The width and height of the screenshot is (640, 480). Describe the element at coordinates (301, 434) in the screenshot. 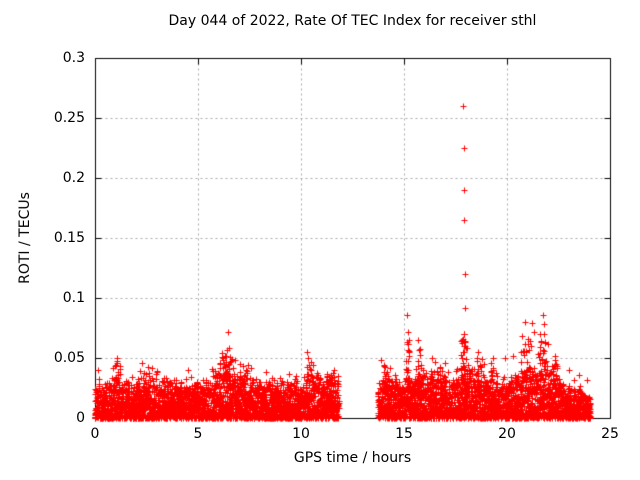

I see `x-tick-label: 10` at that location.